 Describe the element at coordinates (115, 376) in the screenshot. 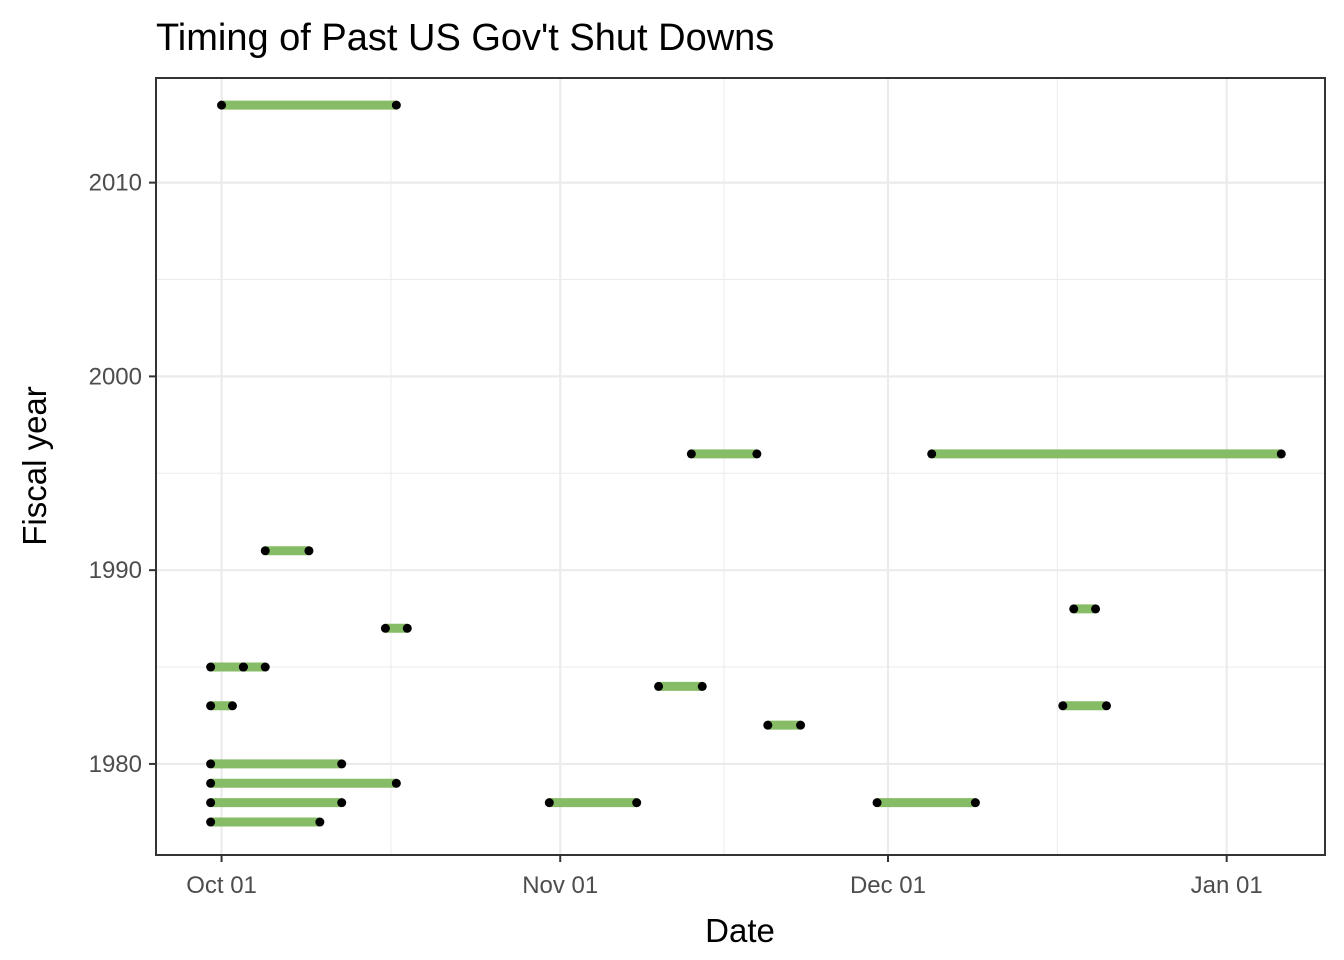

I see `y-tick-label: 2000` at that location.